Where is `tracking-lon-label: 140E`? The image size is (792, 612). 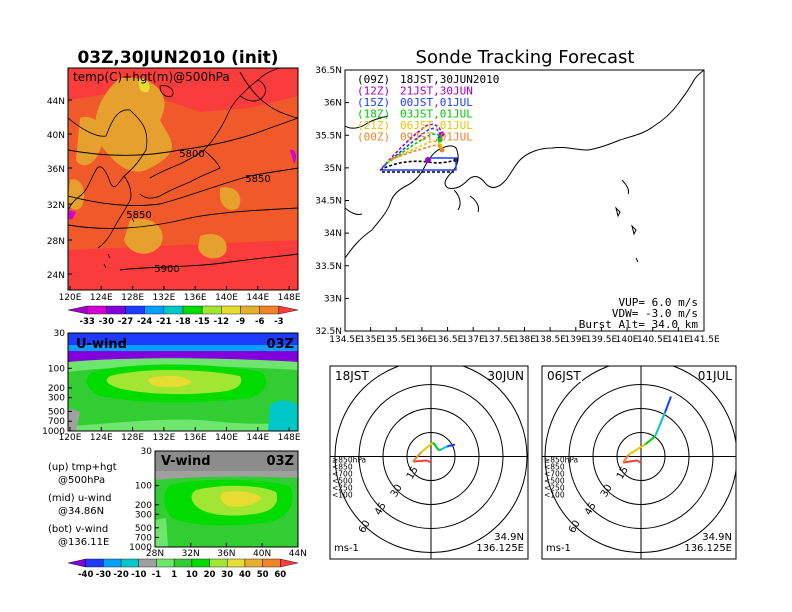
tracking-lon-label: 140E is located at coordinates (627, 340).